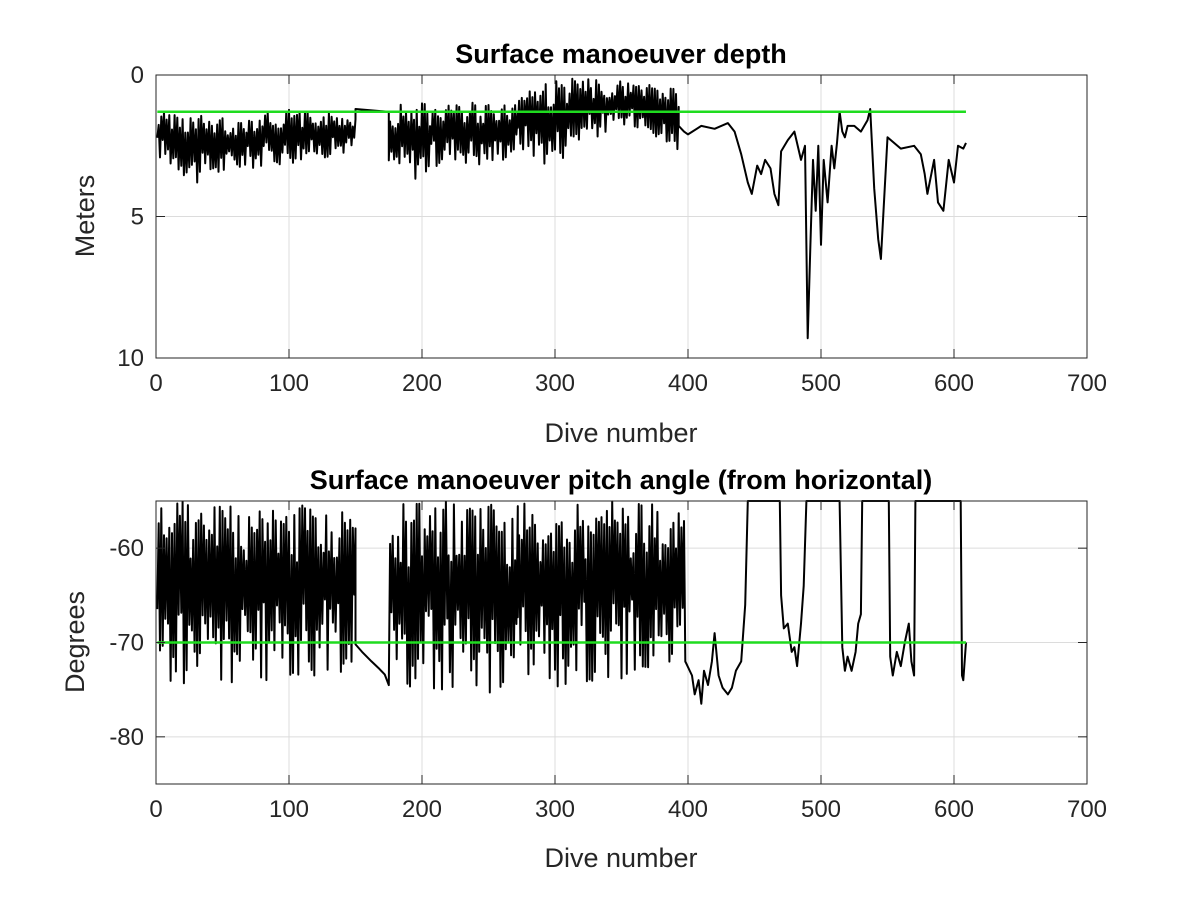  Describe the element at coordinates (954, 809) in the screenshot. I see `pitch-x-tick-label: 600` at that location.